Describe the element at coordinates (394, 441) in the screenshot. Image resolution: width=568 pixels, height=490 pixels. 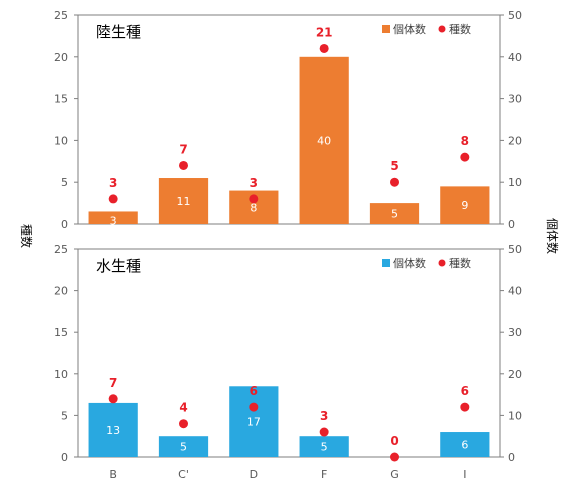
I see `point-value-label: 0` at that location.